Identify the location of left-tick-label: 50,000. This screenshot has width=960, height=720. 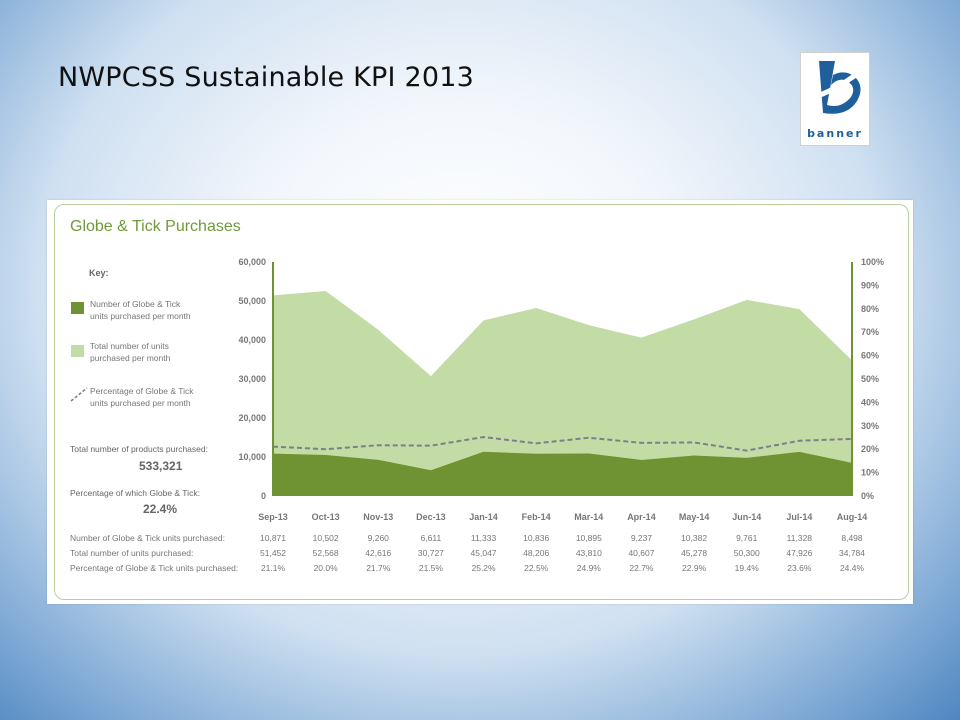
(252, 301).